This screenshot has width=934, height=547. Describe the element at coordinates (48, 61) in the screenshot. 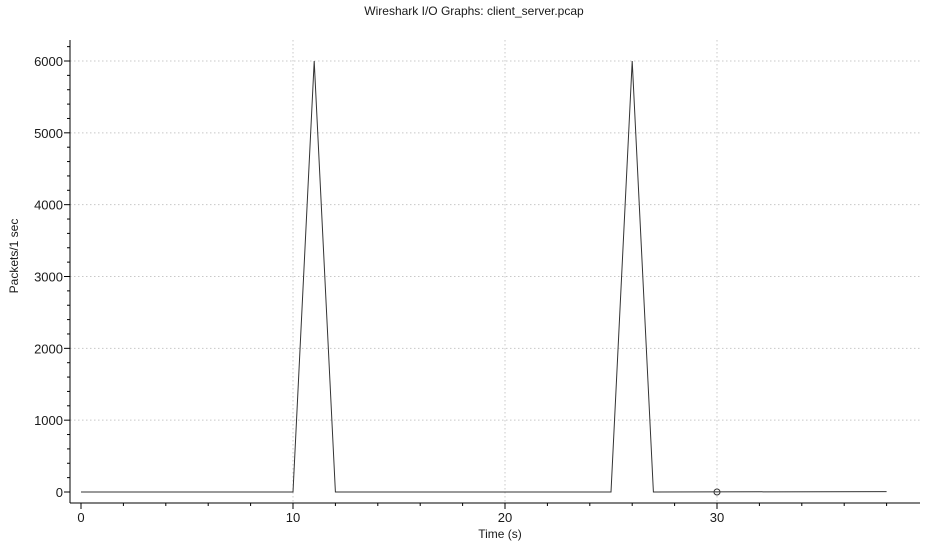

I see `y-tick-label: 6000` at that location.